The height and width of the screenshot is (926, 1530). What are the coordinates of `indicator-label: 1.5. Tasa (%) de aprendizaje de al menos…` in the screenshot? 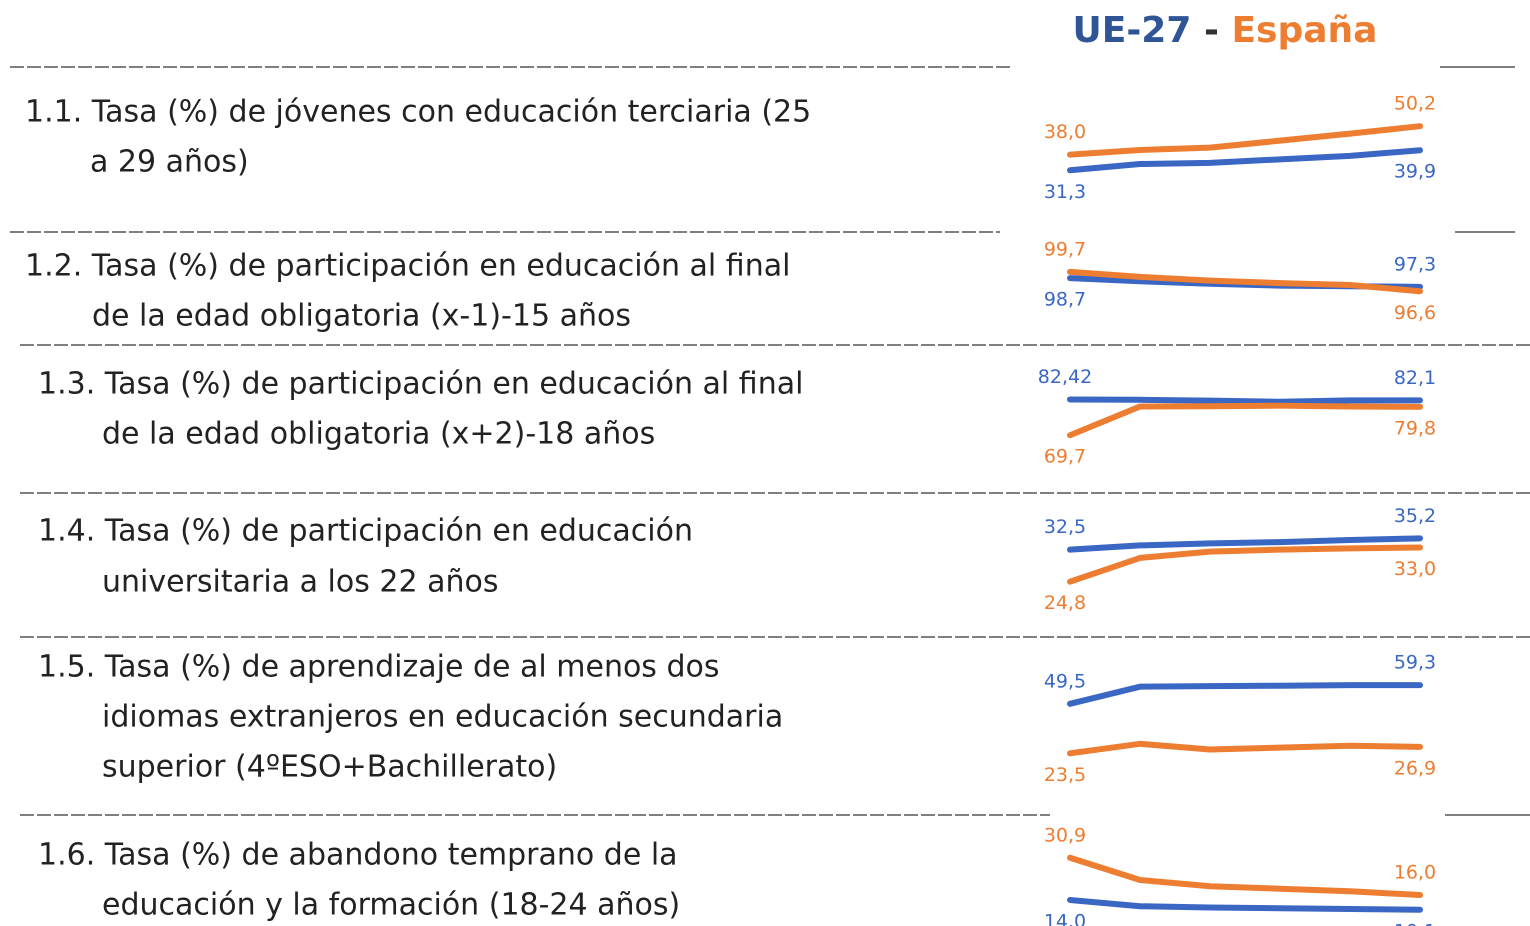 It's located at (379, 667).